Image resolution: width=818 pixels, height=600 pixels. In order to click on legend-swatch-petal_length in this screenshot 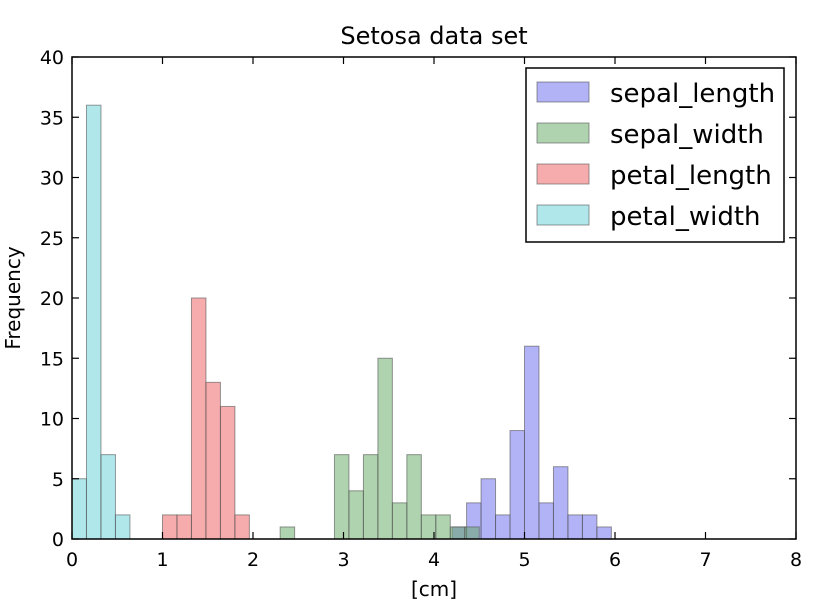, I will do `click(563, 174)`.